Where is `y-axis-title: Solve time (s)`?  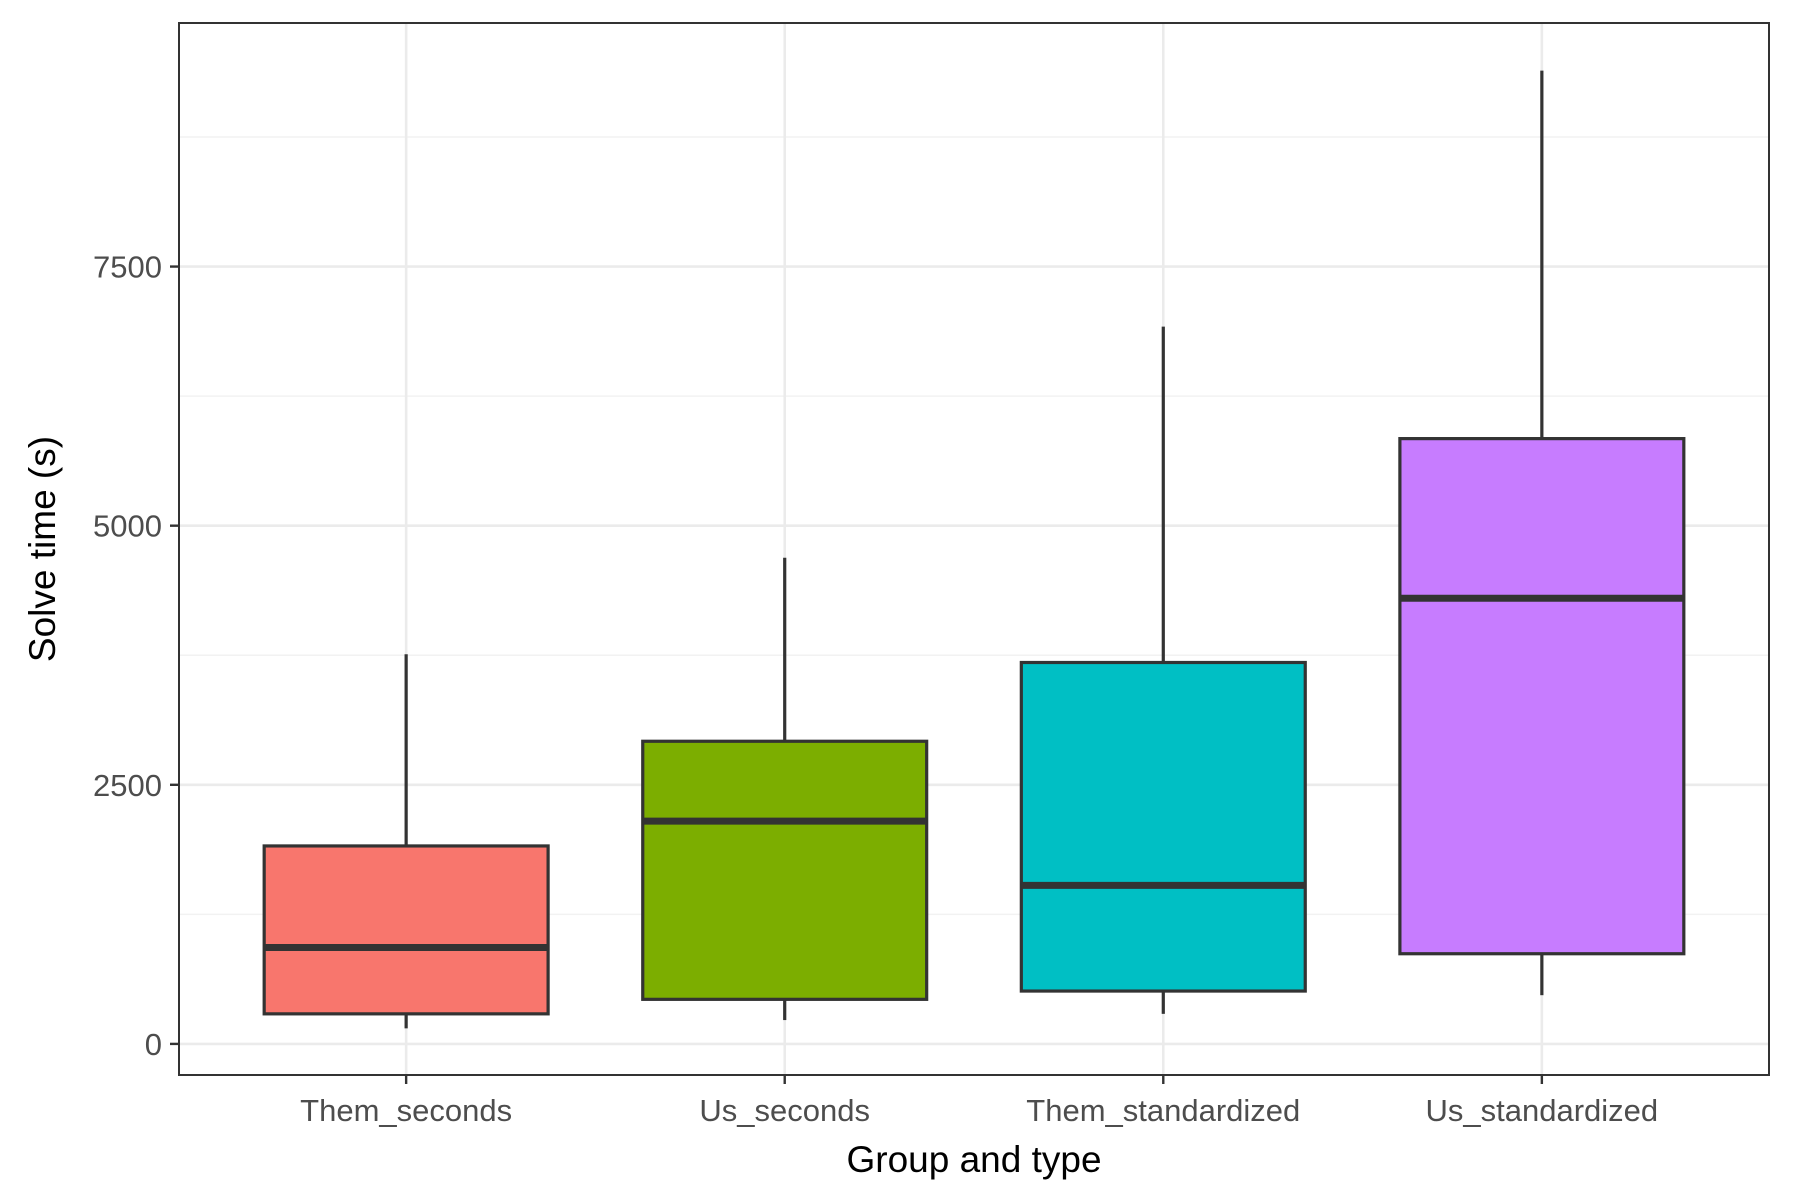 y-axis-title: Solve time (s) is located at coordinates (42, 549).